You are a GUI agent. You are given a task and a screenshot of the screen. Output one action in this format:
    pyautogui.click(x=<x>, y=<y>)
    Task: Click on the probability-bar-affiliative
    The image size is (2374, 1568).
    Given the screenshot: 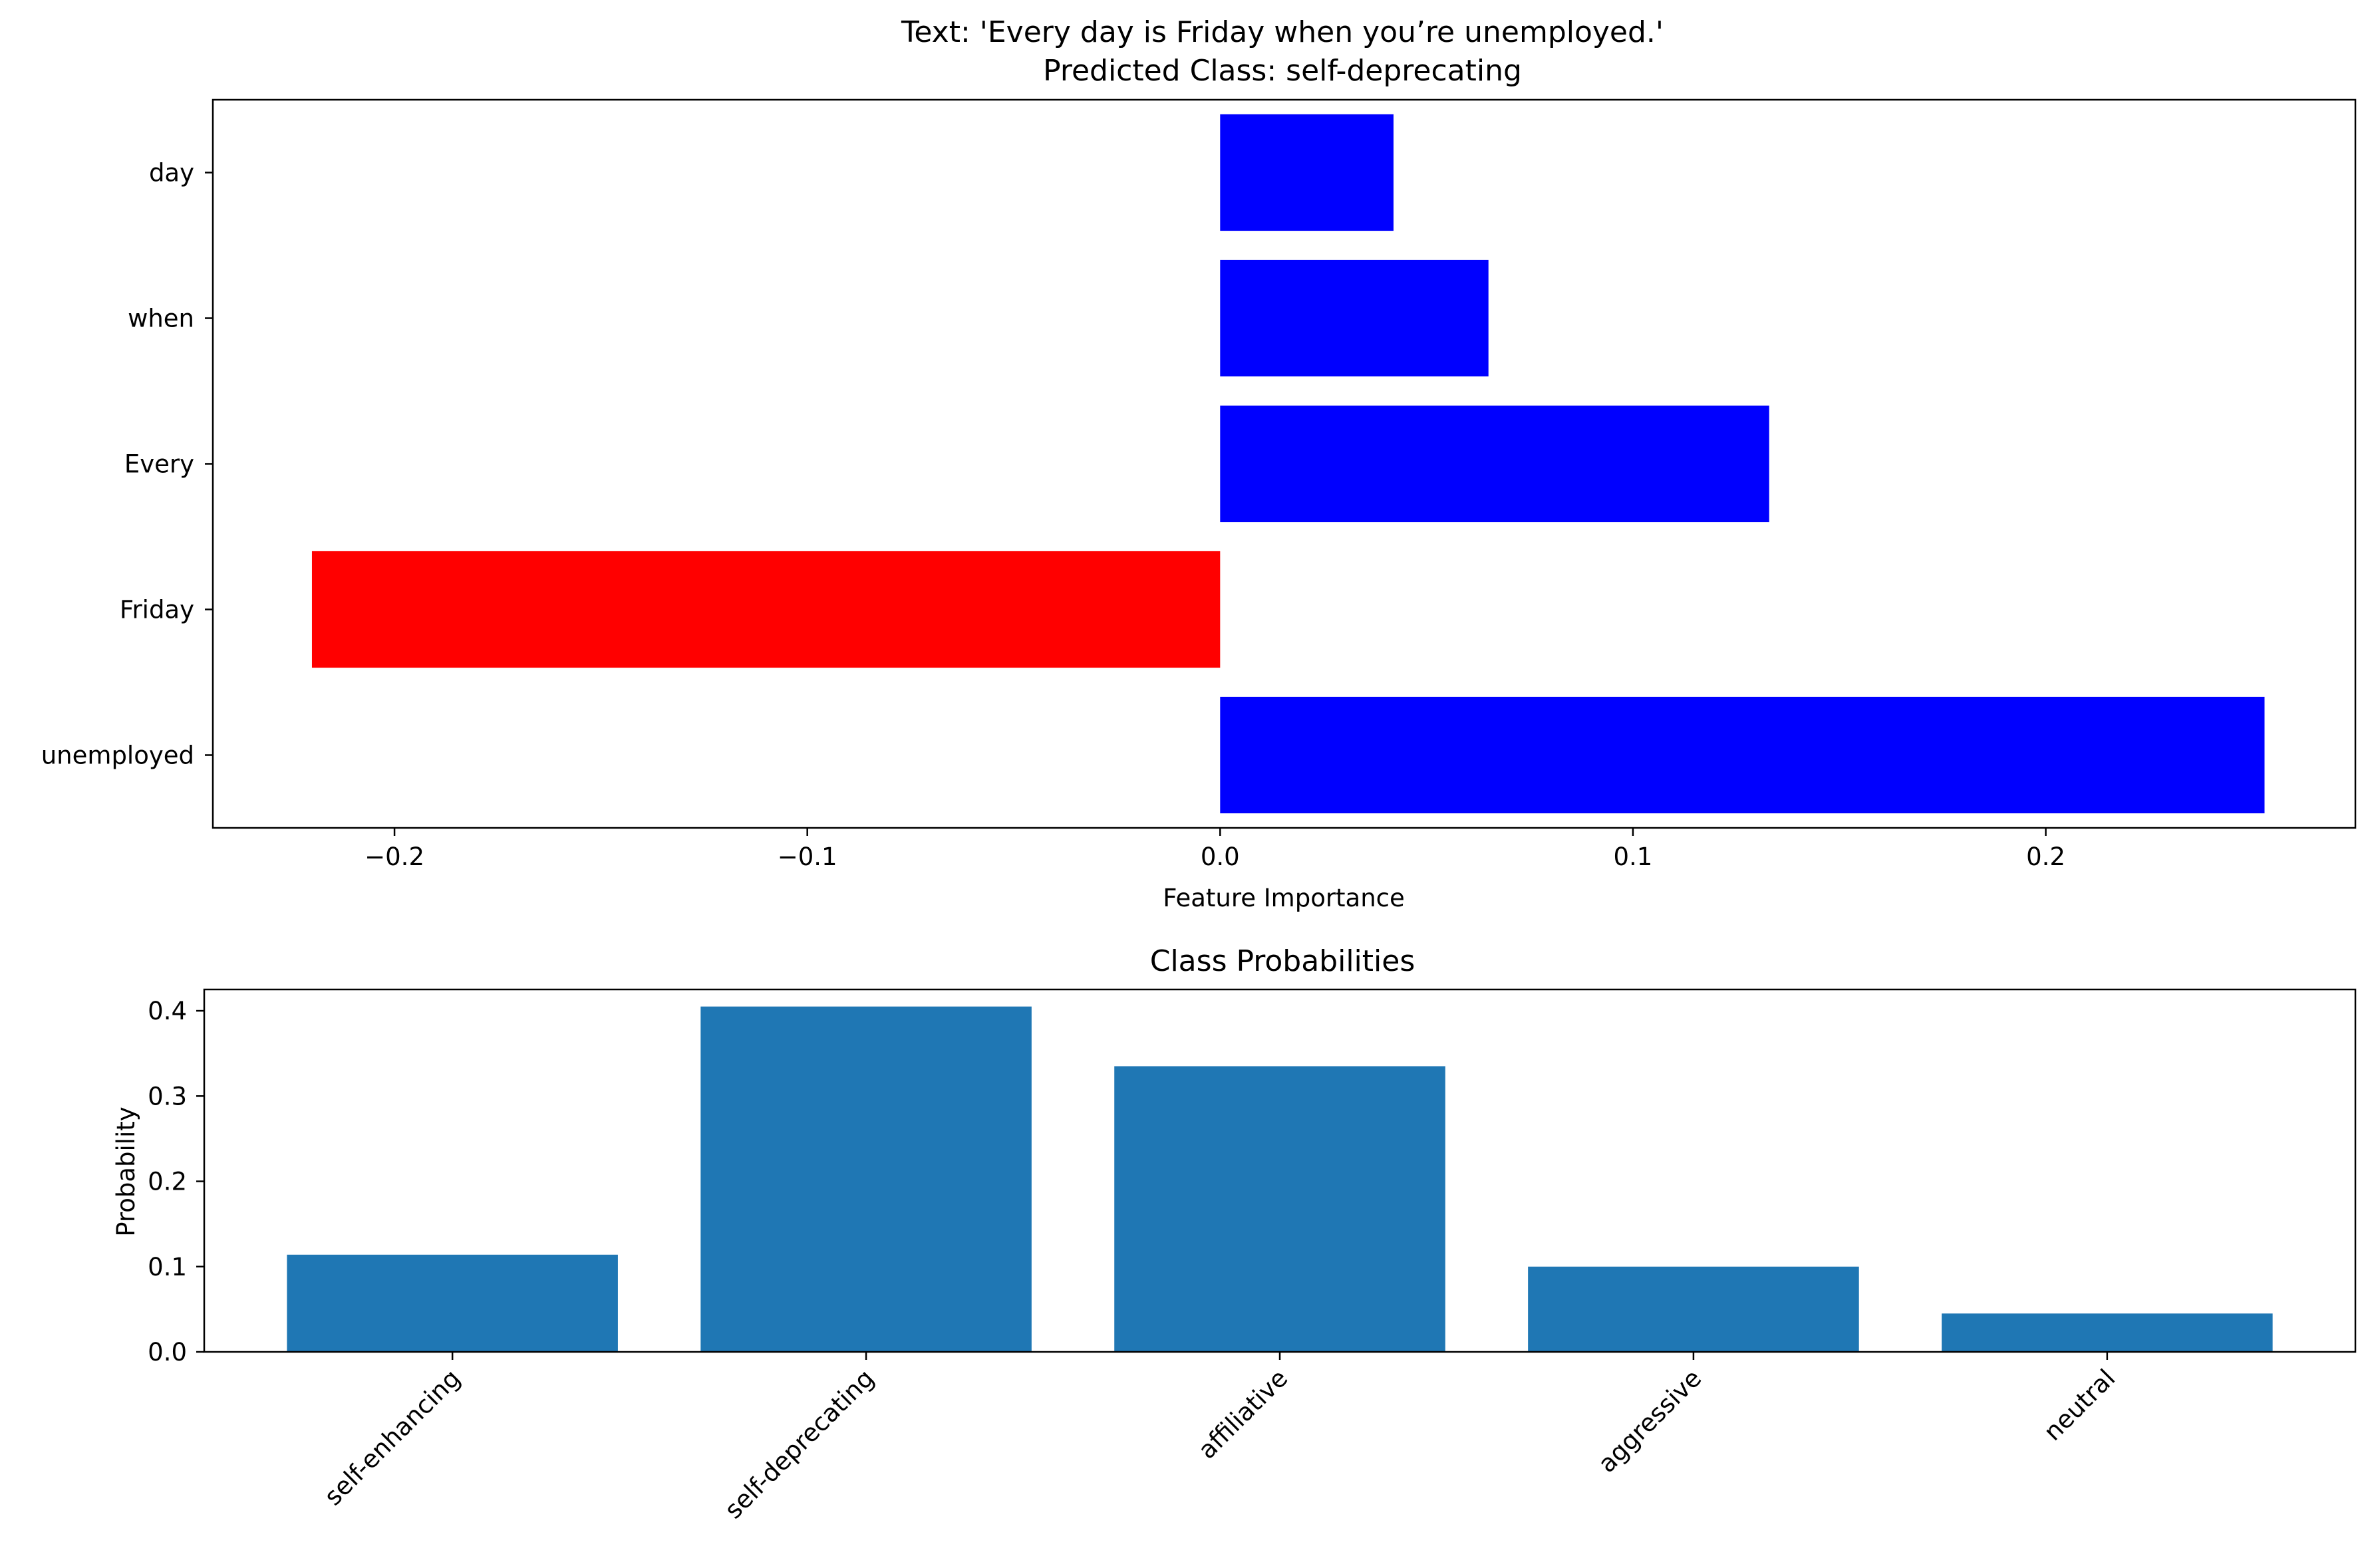 What is the action you would take?
    pyautogui.click(x=1279, y=1209)
    